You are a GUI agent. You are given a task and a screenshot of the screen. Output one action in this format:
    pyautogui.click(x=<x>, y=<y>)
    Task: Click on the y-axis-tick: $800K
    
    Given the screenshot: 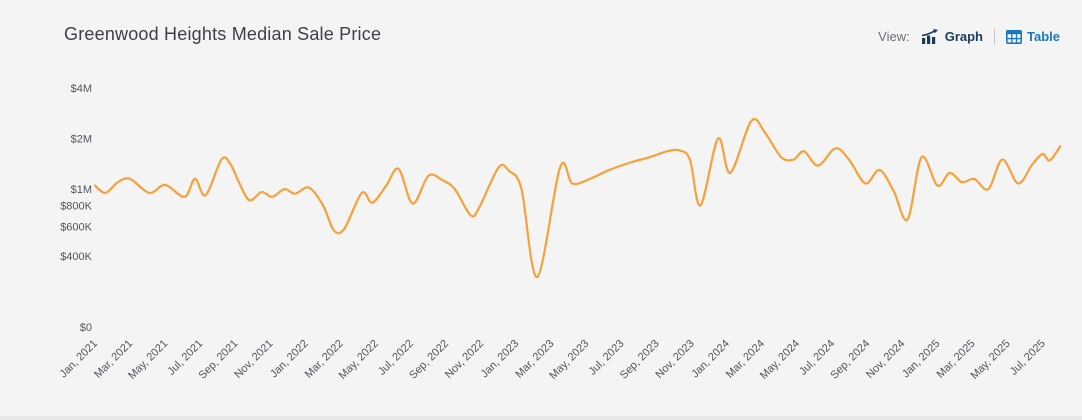 What is the action you would take?
    pyautogui.click(x=76, y=206)
    